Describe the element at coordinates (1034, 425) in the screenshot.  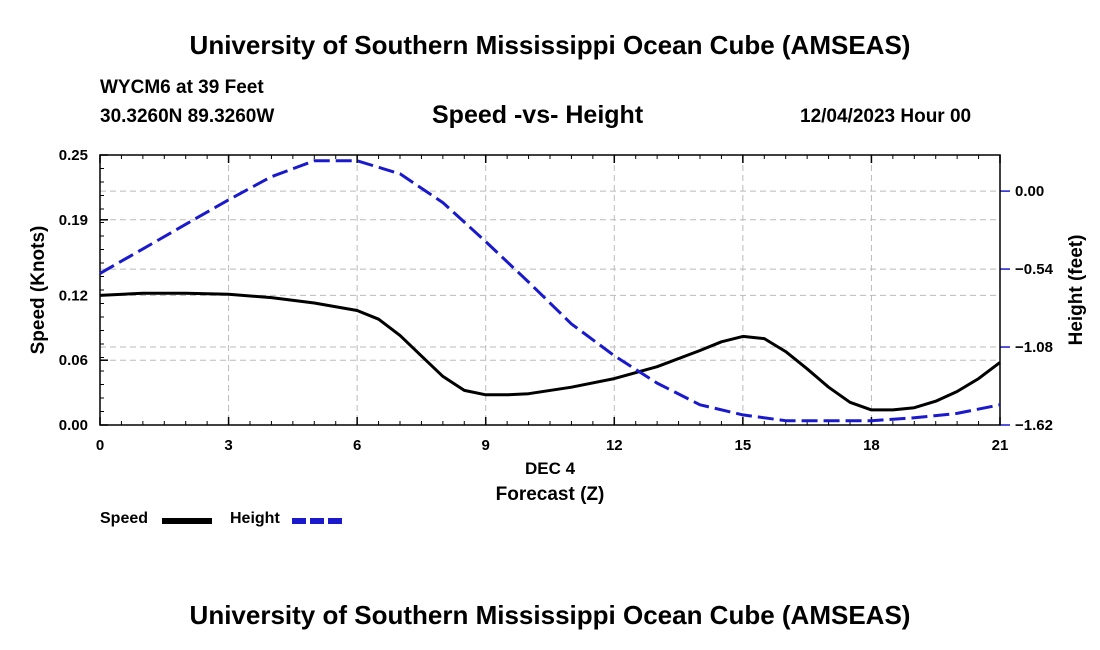
I see `y-right-tick-label: −1.62` at that location.